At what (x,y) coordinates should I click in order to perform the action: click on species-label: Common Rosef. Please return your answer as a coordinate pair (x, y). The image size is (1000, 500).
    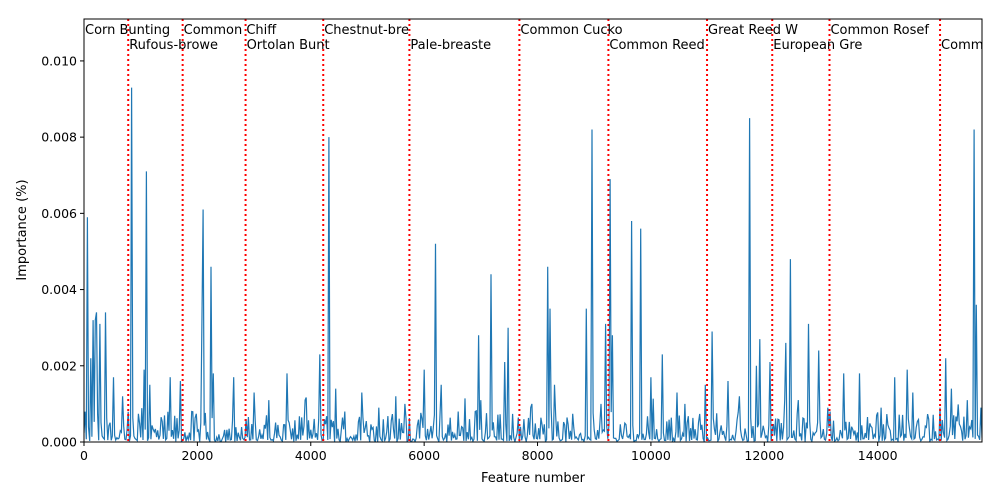
    Looking at the image, I should click on (879, 30).